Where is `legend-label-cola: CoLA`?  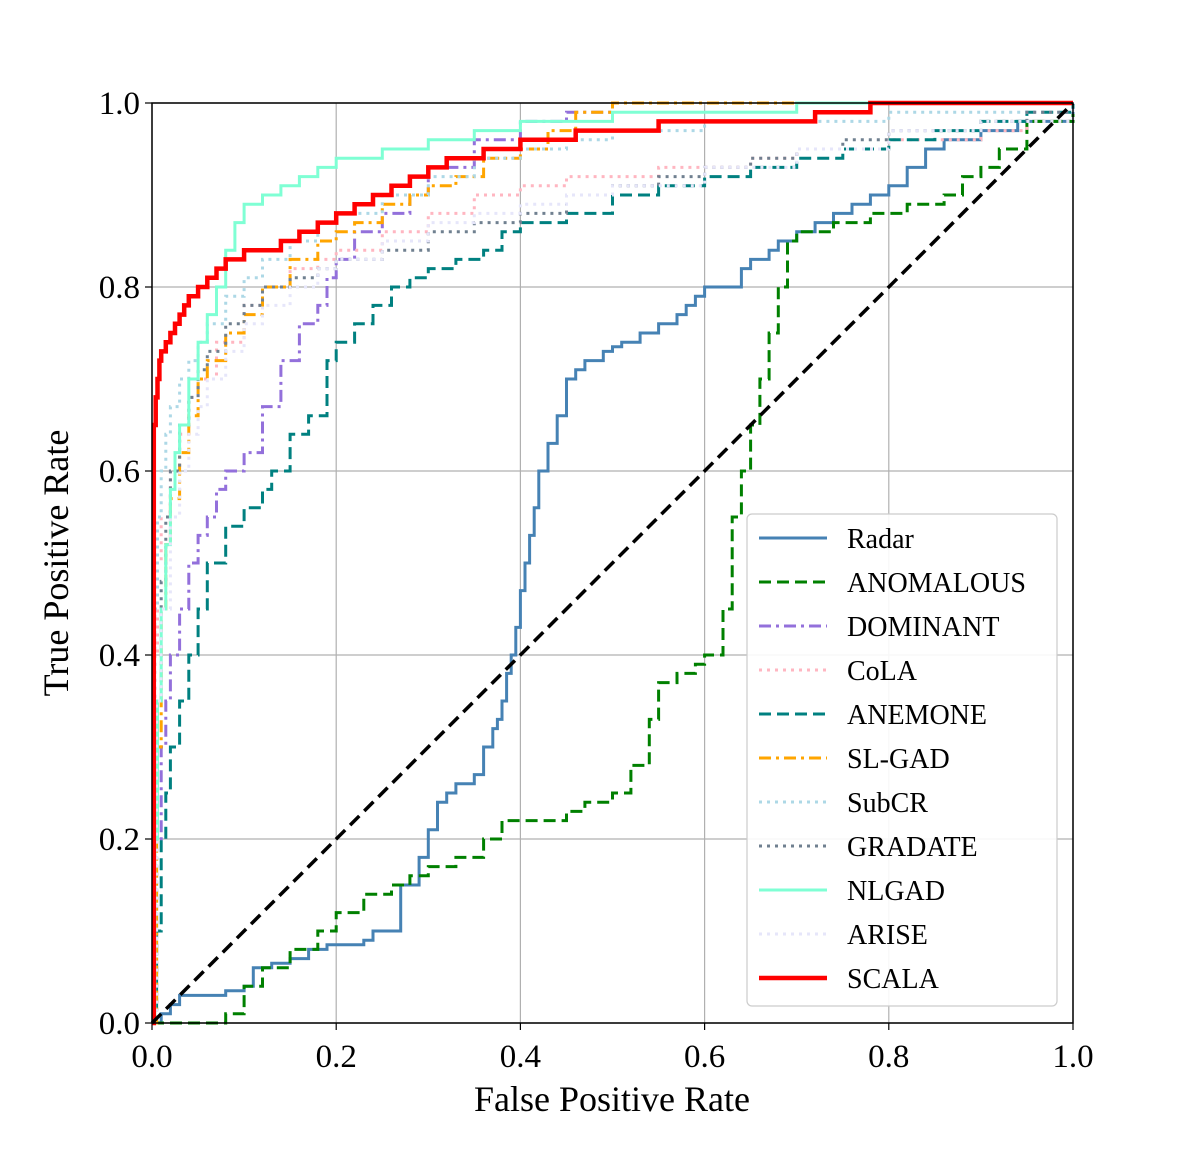
legend-label-cola: CoLA is located at coordinates (882, 671).